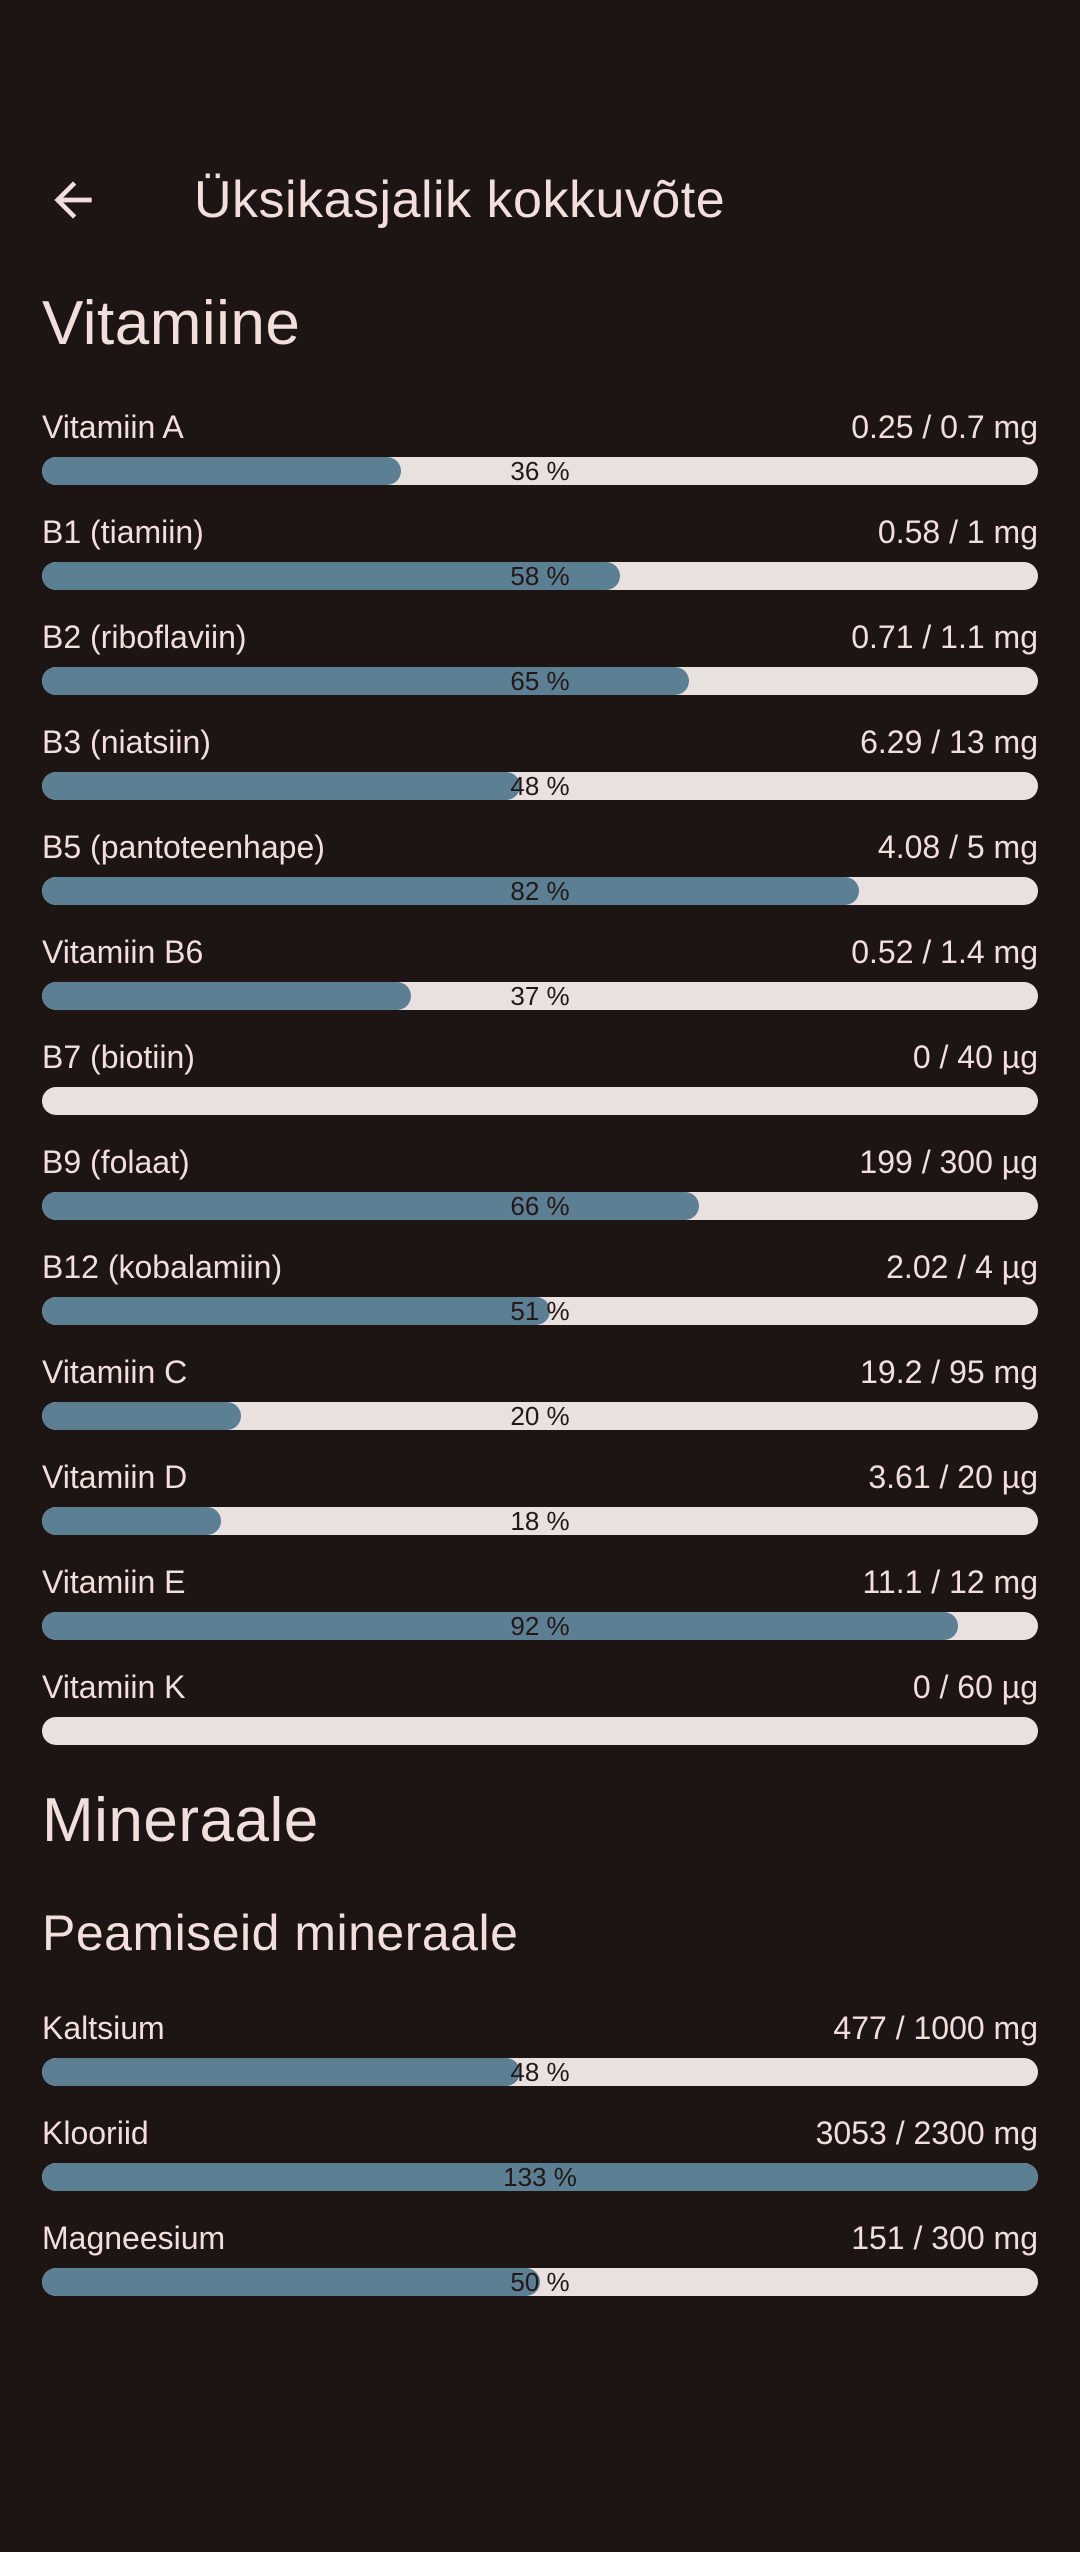 The height and width of the screenshot is (2552, 1080). Describe the element at coordinates (944, 2238) in the screenshot. I see `nutrient-value: 151 / 300 mg` at that location.